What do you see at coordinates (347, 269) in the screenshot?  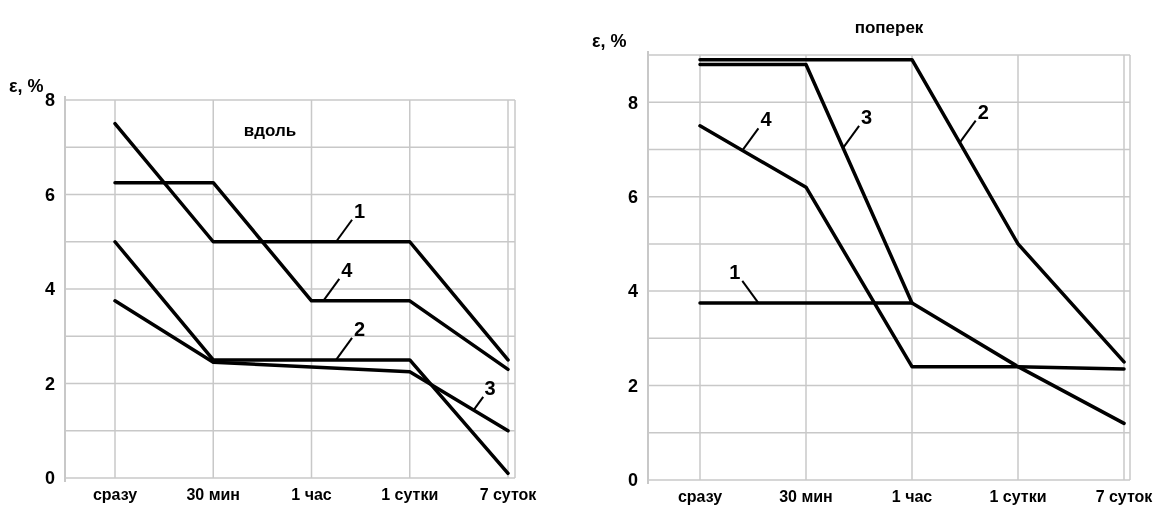 I see `legend-label: 4` at bounding box center [347, 269].